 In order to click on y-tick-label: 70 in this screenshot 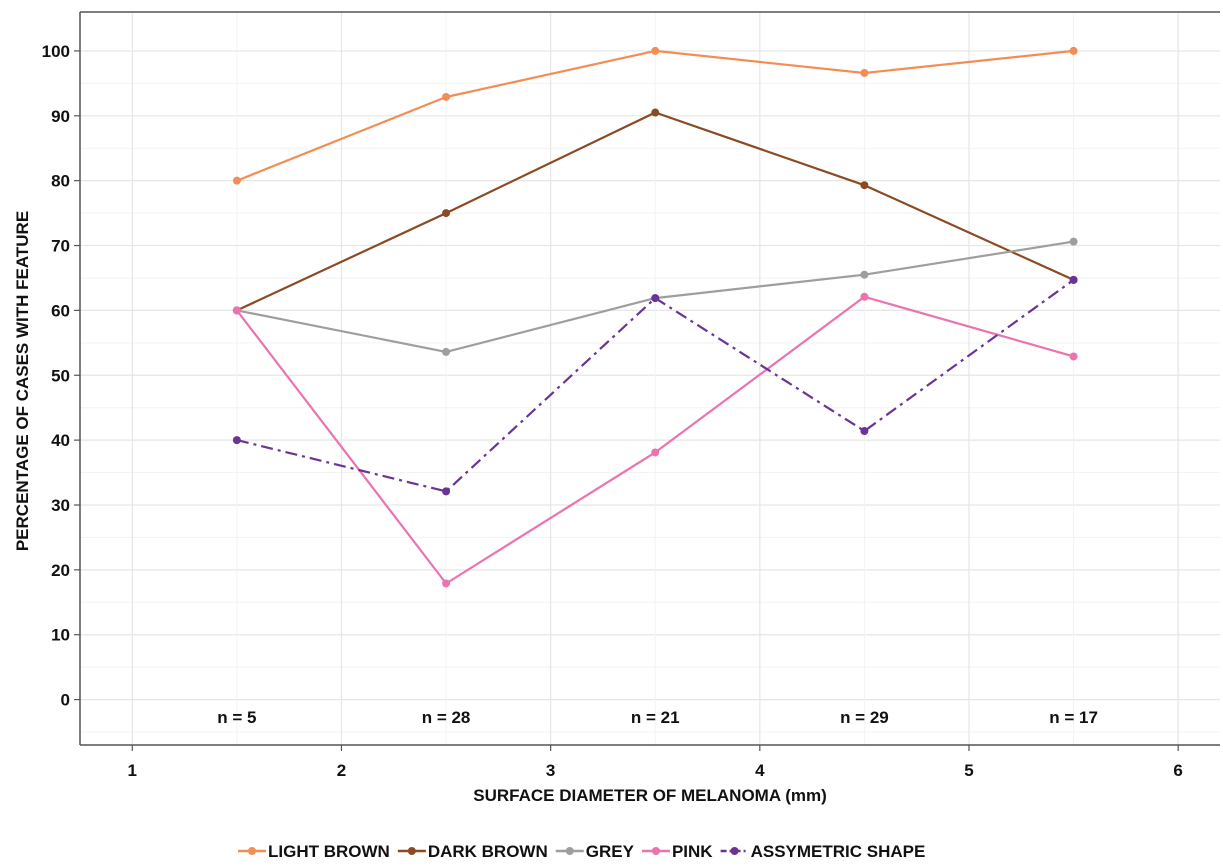, I will do `click(60, 246)`.